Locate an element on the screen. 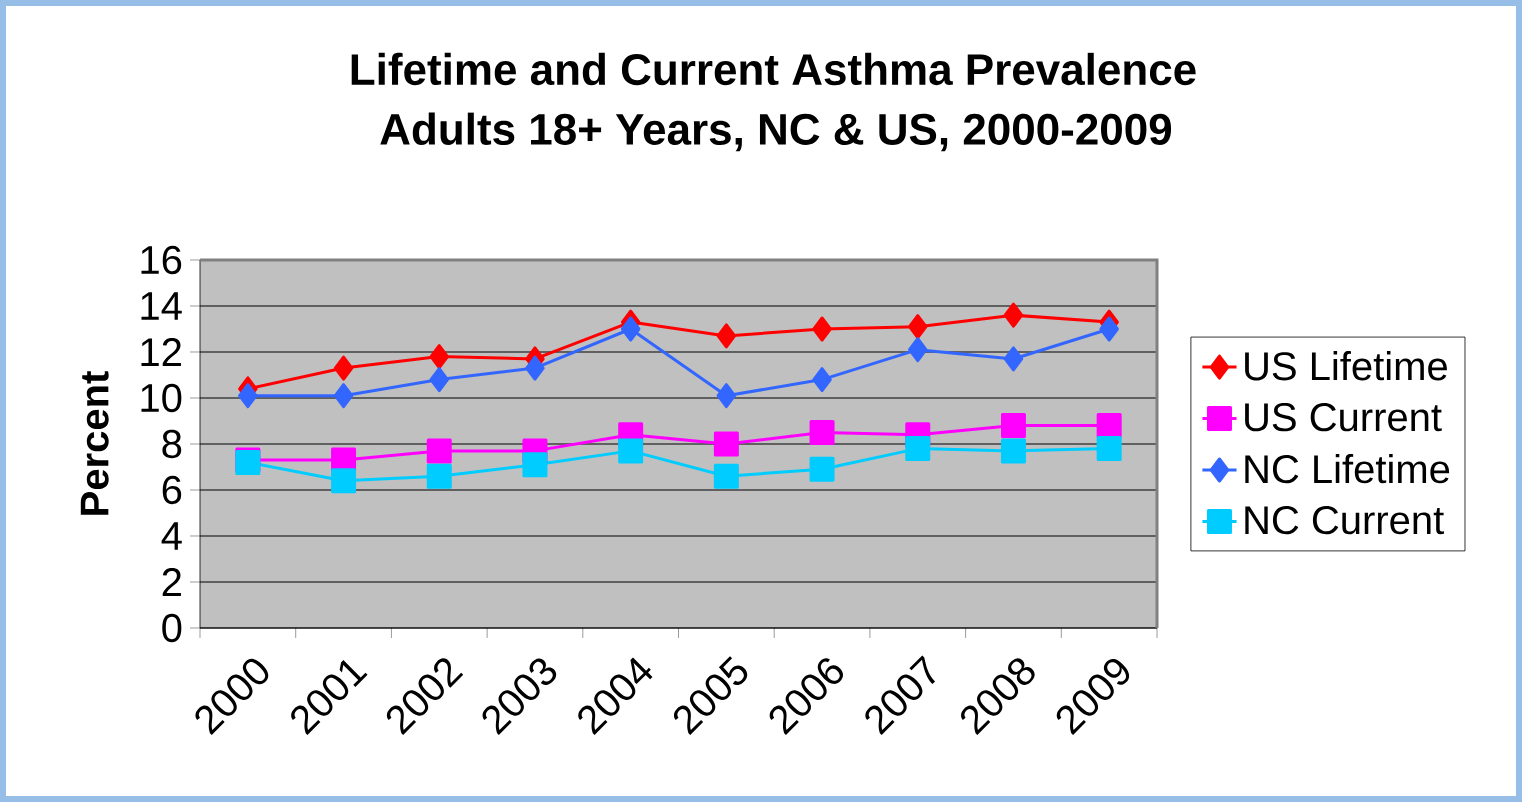 The height and width of the screenshot is (802, 1522). legend-label: NC Current is located at coordinates (1344, 520).